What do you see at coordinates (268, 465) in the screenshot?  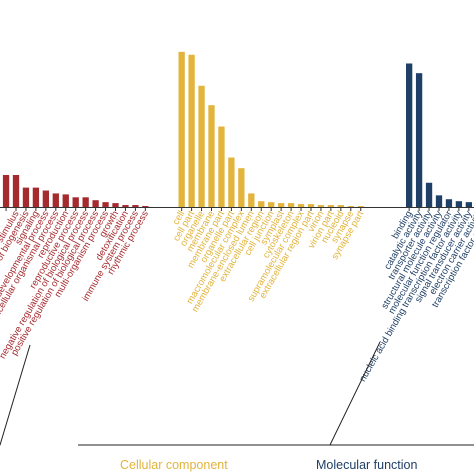 I see `group-labels-layer: Cellular component Molecular function` at bounding box center [268, 465].